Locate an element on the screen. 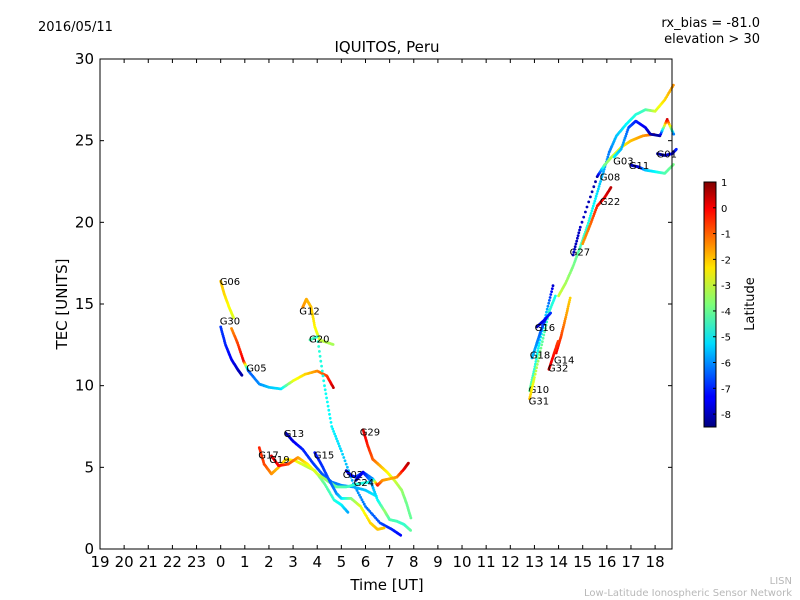 This screenshot has height=600, width=800. colorbar-tick-label: -2 is located at coordinates (726, 260).